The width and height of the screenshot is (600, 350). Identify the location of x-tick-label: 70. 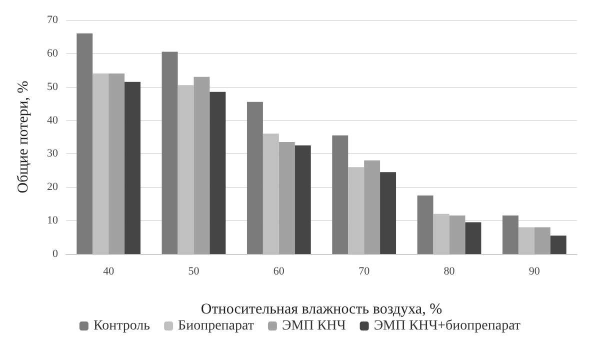
(364, 272).